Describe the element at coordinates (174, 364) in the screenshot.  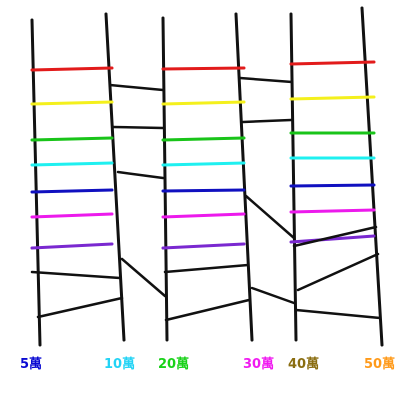
I see `label-20wan: 20萬` at that location.